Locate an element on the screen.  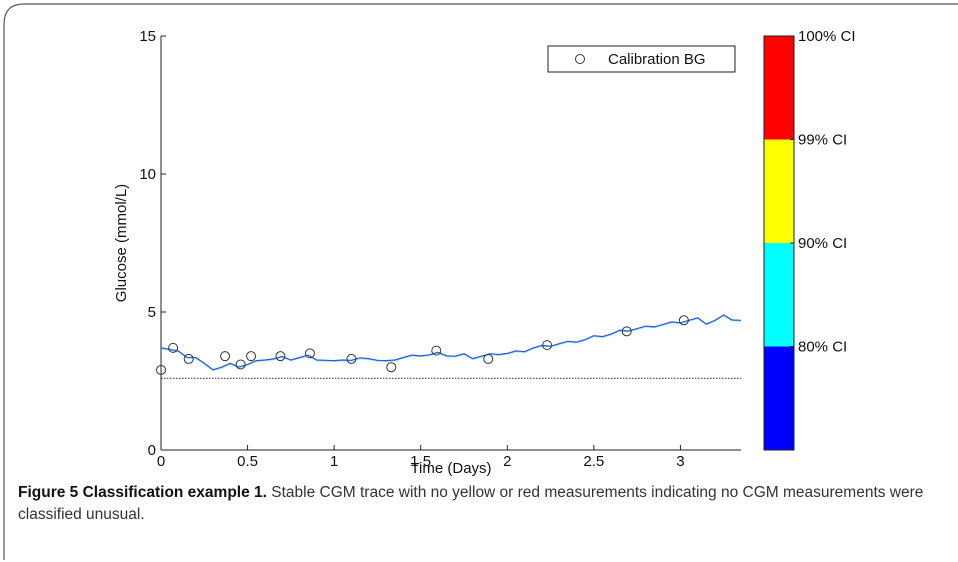
caption-label: Figure 5 Classification example 1. is located at coordinates (142, 492).